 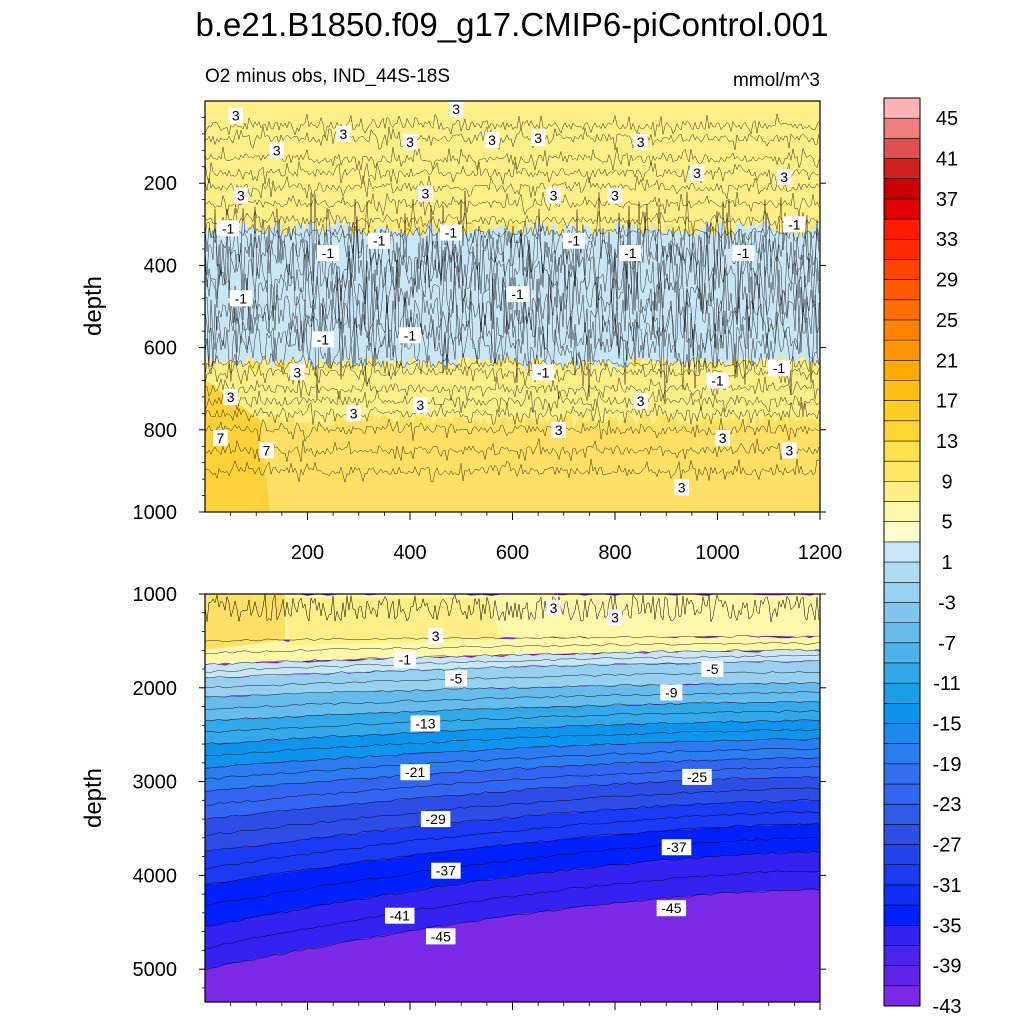 I want to click on colorbar-tick-label: 45, so click(x=947, y=119).